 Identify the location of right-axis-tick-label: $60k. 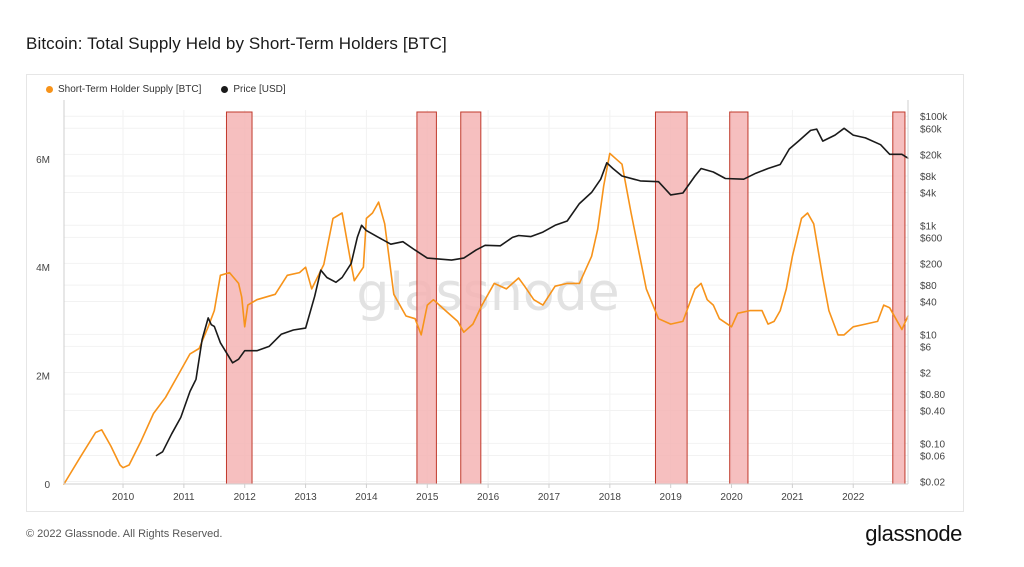
(931, 129).